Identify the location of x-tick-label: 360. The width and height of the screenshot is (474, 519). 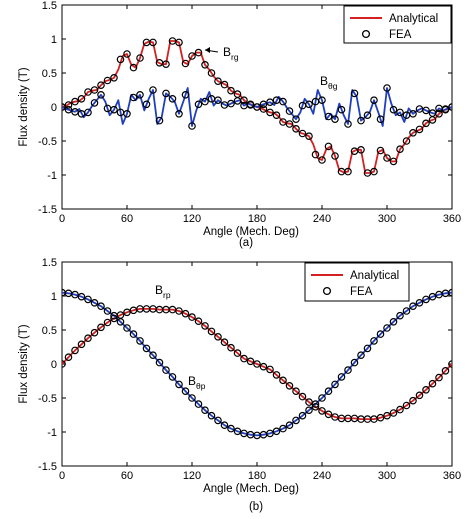
(452, 476).